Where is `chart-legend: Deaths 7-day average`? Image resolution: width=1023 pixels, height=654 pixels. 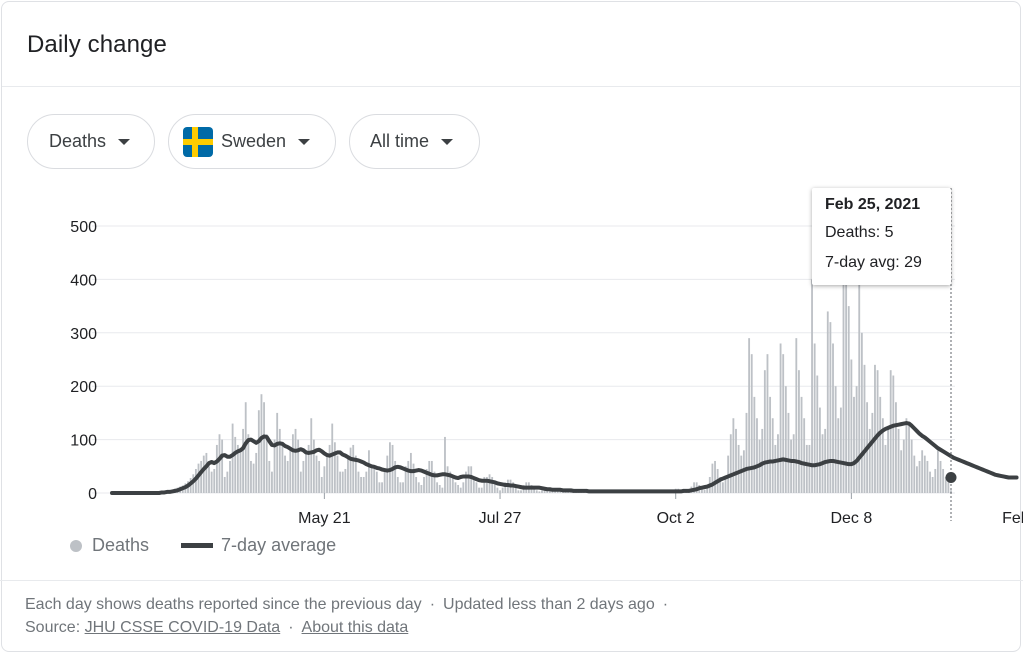
chart-legend: Deaths 7-day average is located at coordinates (203, 545).